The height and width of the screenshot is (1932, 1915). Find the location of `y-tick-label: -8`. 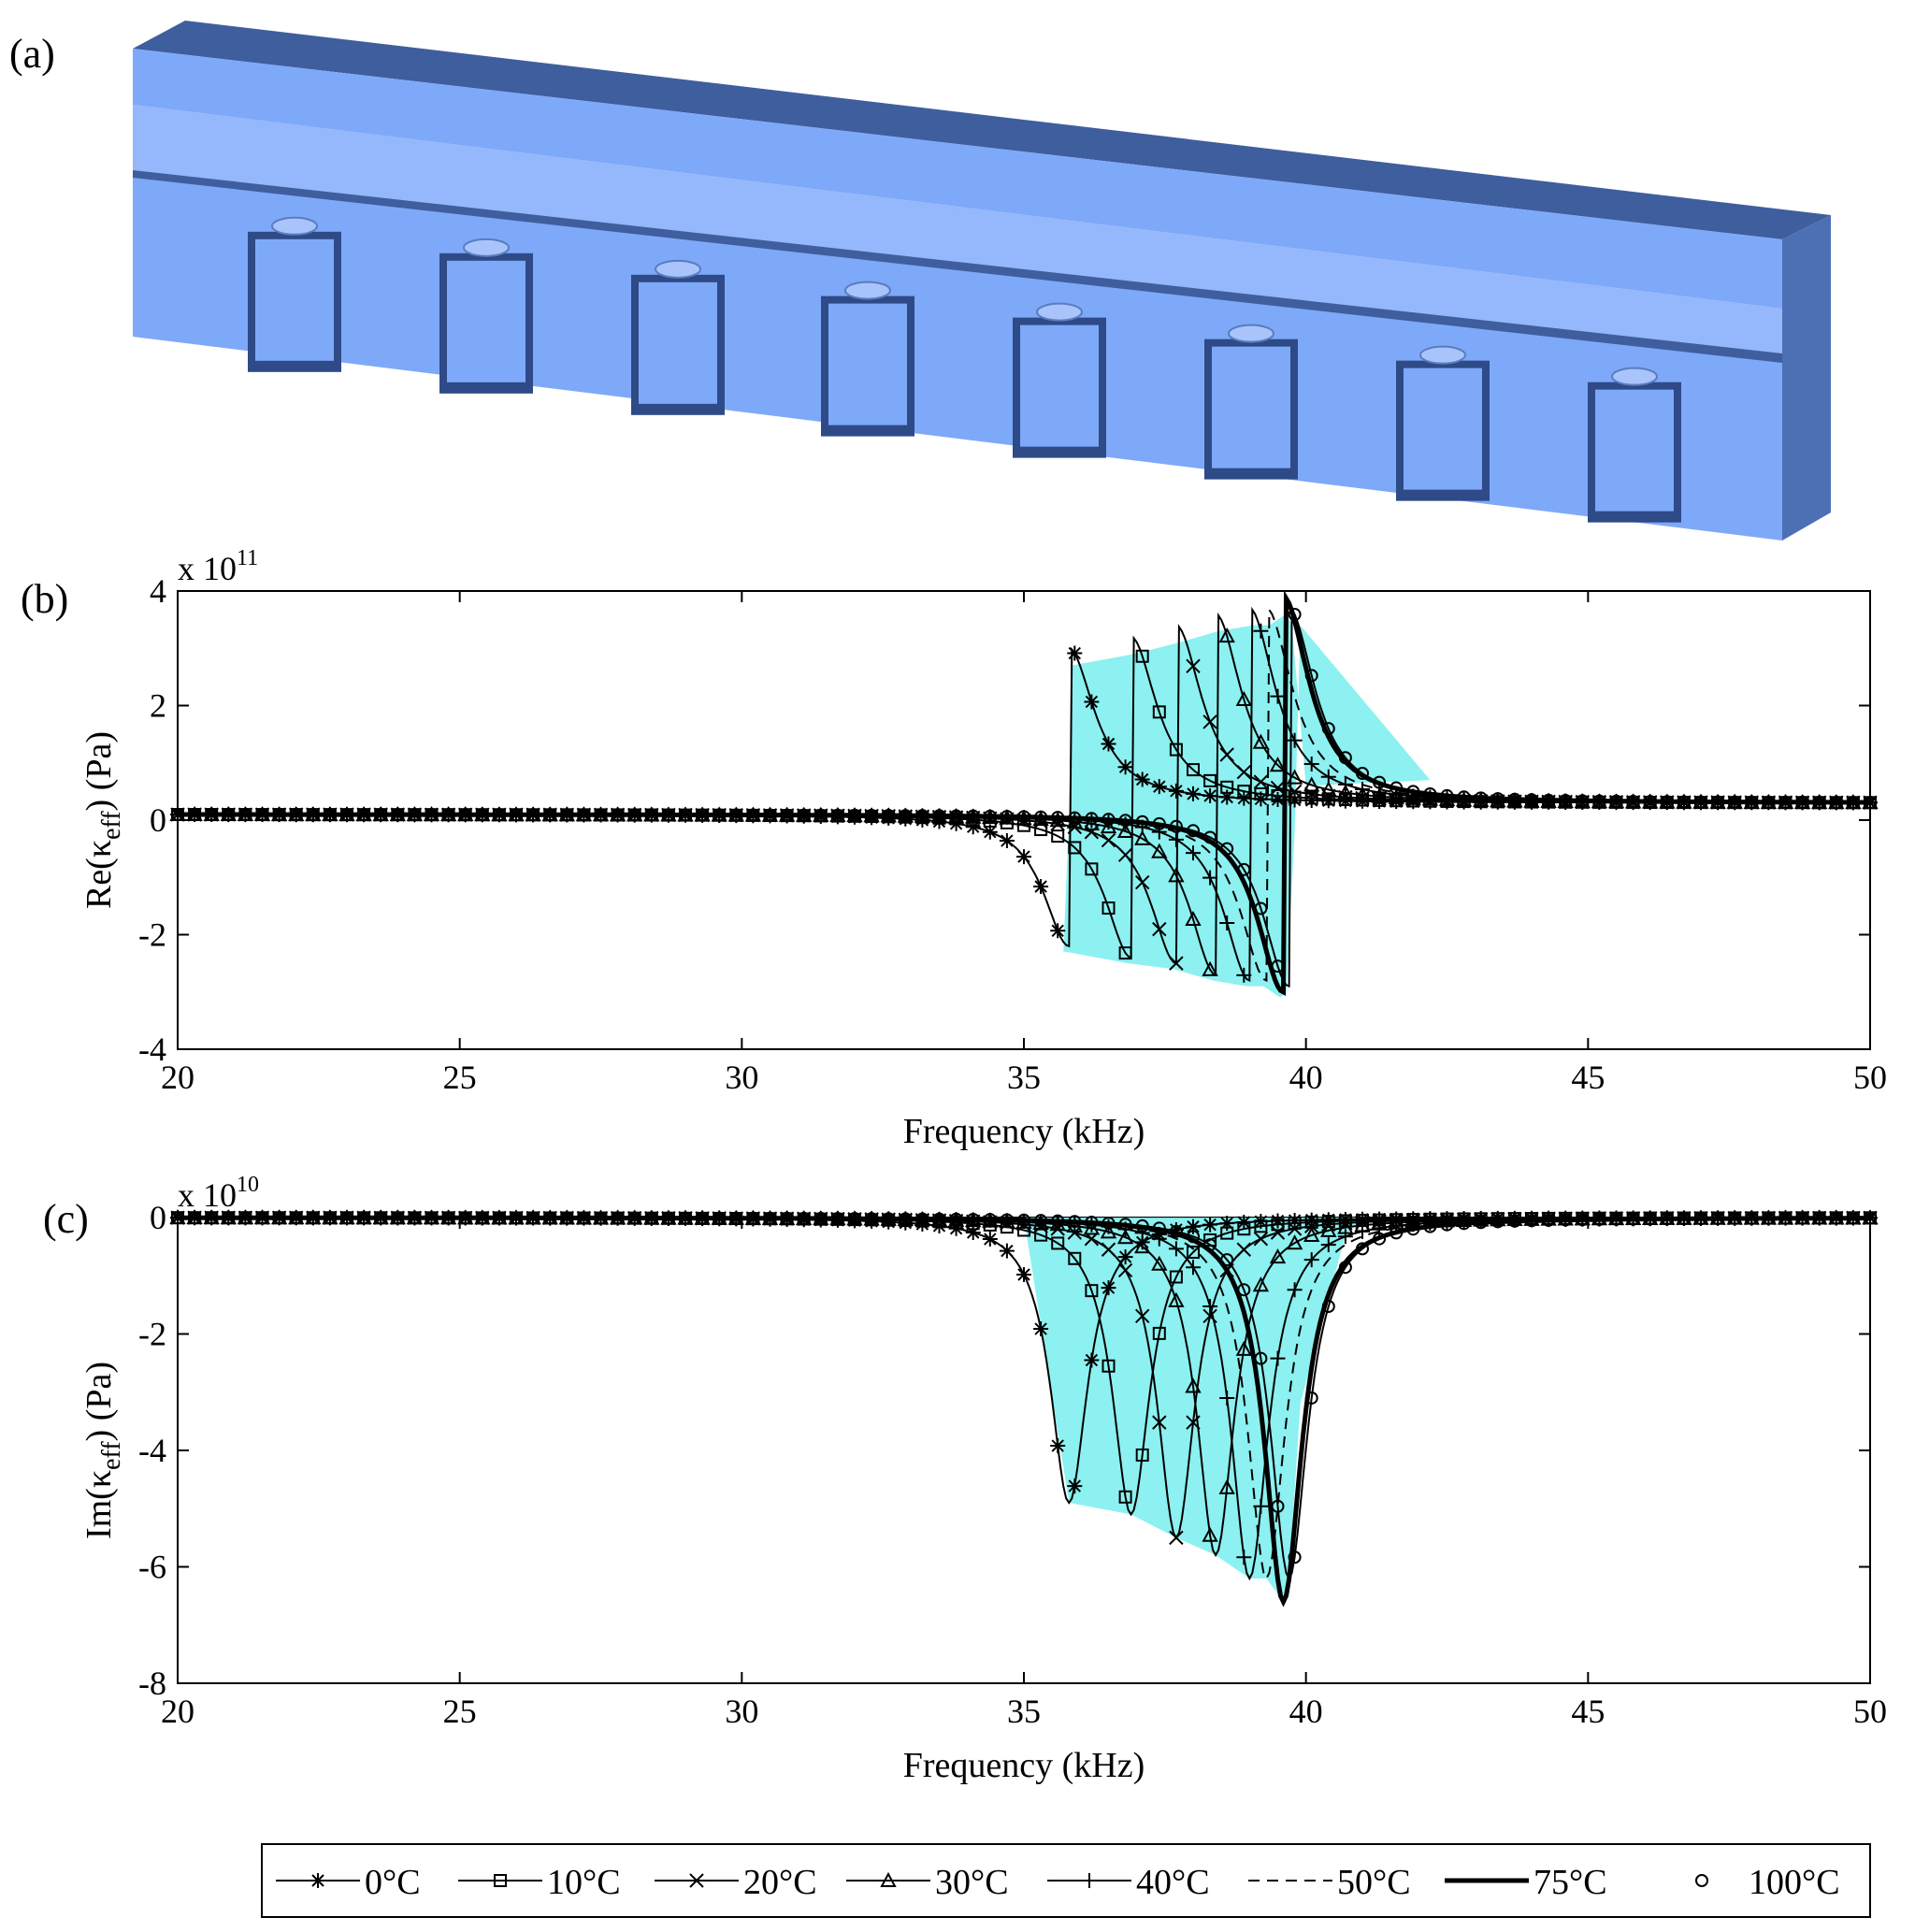

y-tick-label: -8 is located at coordinates (152, 1683).